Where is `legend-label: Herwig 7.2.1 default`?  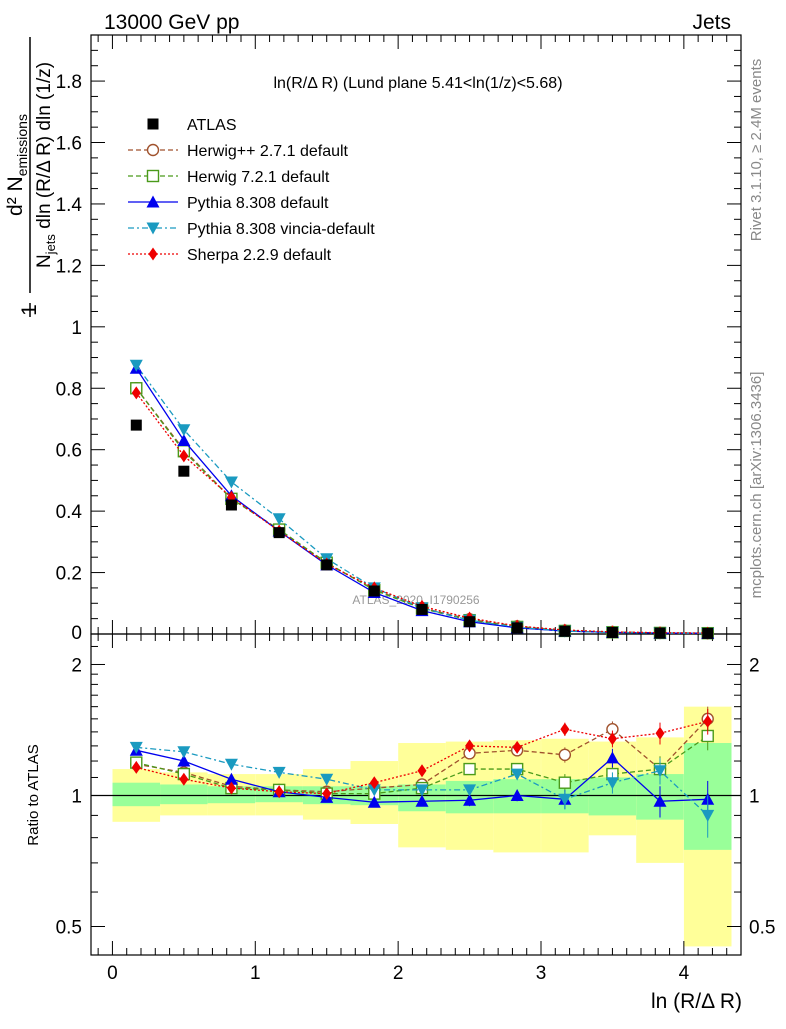
legend-label: Herwig 7.2.1 default is located at coordinates (258, 177).